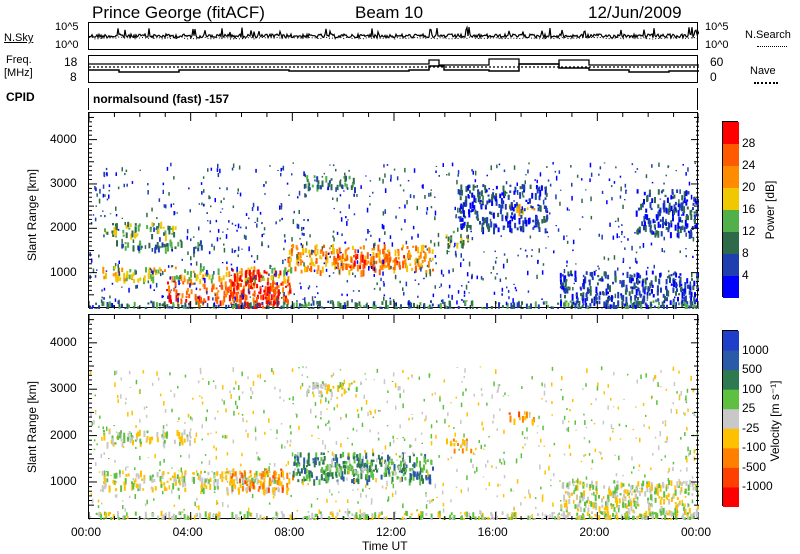  What do you see at coordinates (717, 27) in the screenshot?
I see `noise-rtick-top: 10^5` at bounding box center [717, 27].